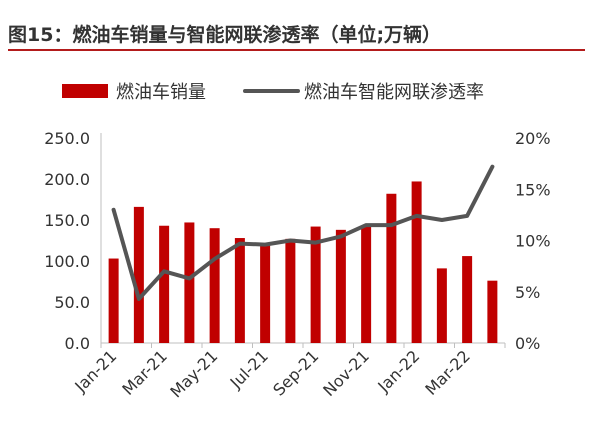 Image resolution: width=591 pixels, height=442 pixels. Describe the element at coordinates (295, 372) in the screenshot. I see `x-tick-label: Sep-21` at that location.